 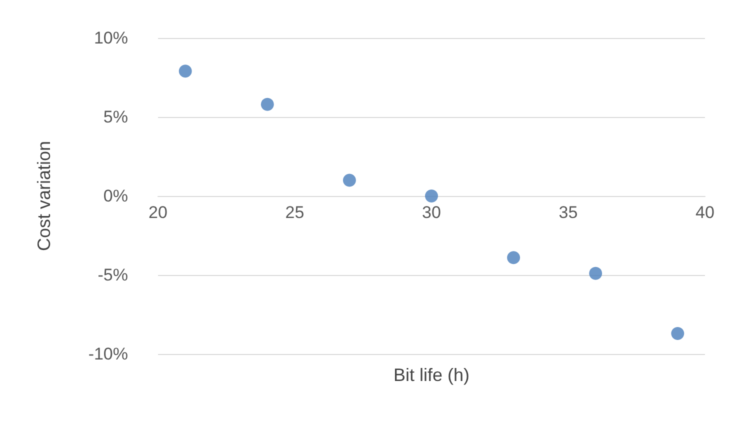 What do you see at coordinates (115, 117) in the screenshot?
I see `y-tick-label: 5%` at bounding box center [115, 117].